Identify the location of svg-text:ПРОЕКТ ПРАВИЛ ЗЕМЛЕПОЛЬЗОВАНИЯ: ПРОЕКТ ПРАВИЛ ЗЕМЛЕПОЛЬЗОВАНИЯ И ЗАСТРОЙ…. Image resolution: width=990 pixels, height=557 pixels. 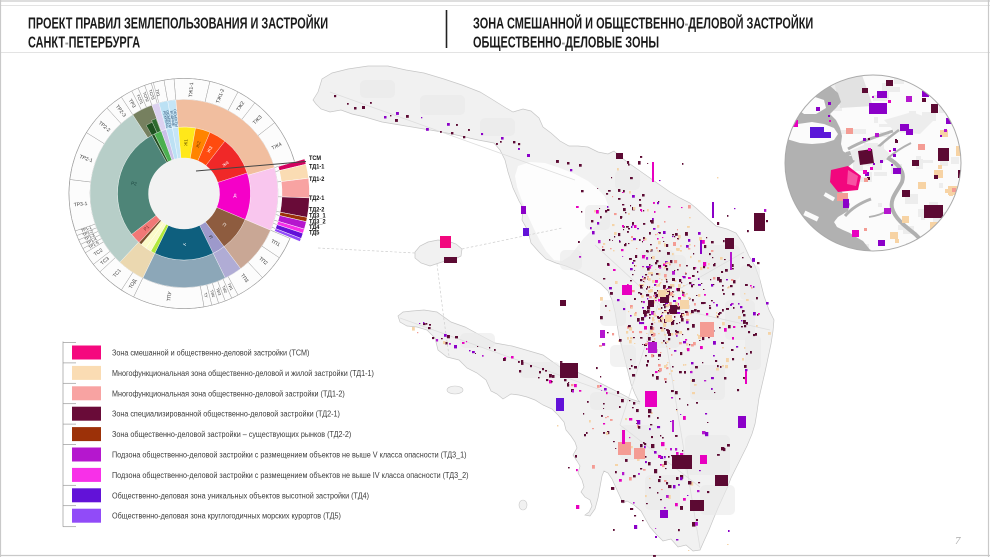
(178, 23).